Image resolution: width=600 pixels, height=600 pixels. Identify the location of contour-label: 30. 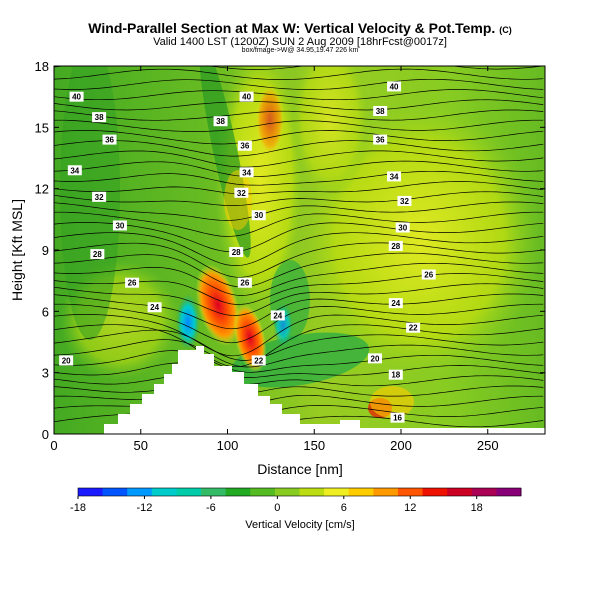
(402, 228).